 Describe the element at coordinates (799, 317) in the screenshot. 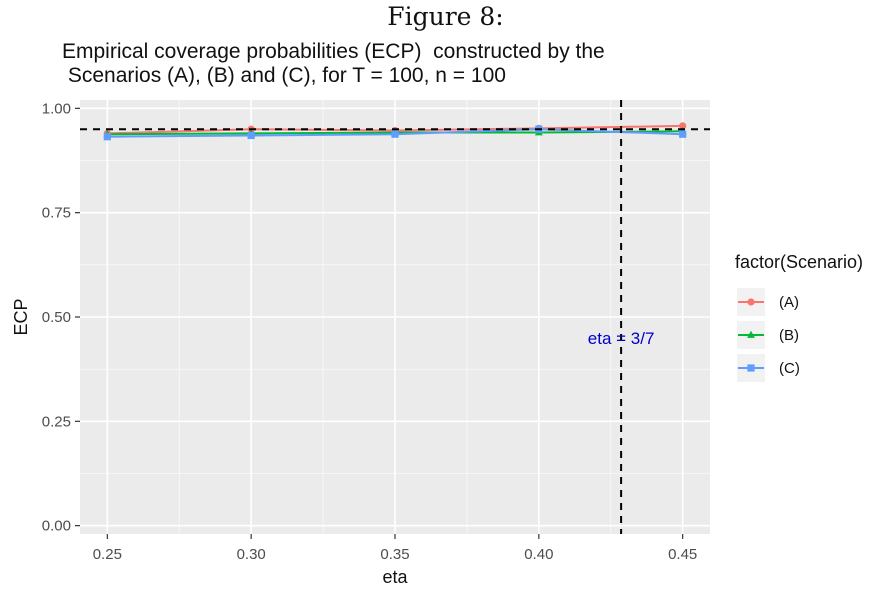

I see `legend: factor(Scenario) (A) (B) (C)` at that location.